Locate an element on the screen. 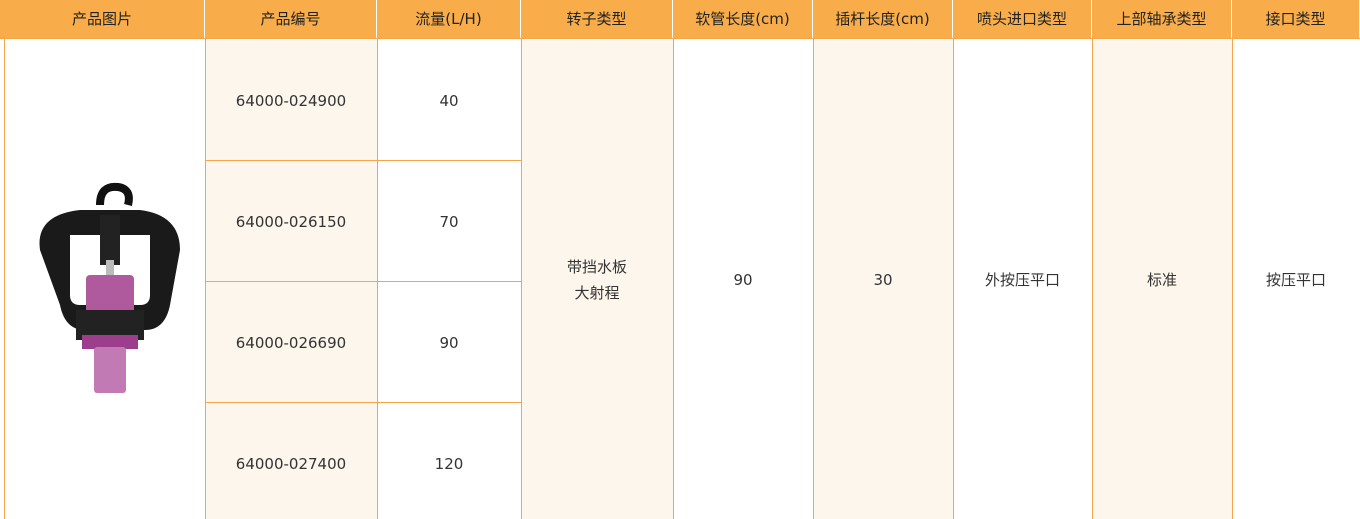 This screenshot has width=1360, height=519. header-cell: 转子类型 is located at coordinates (597, 19).